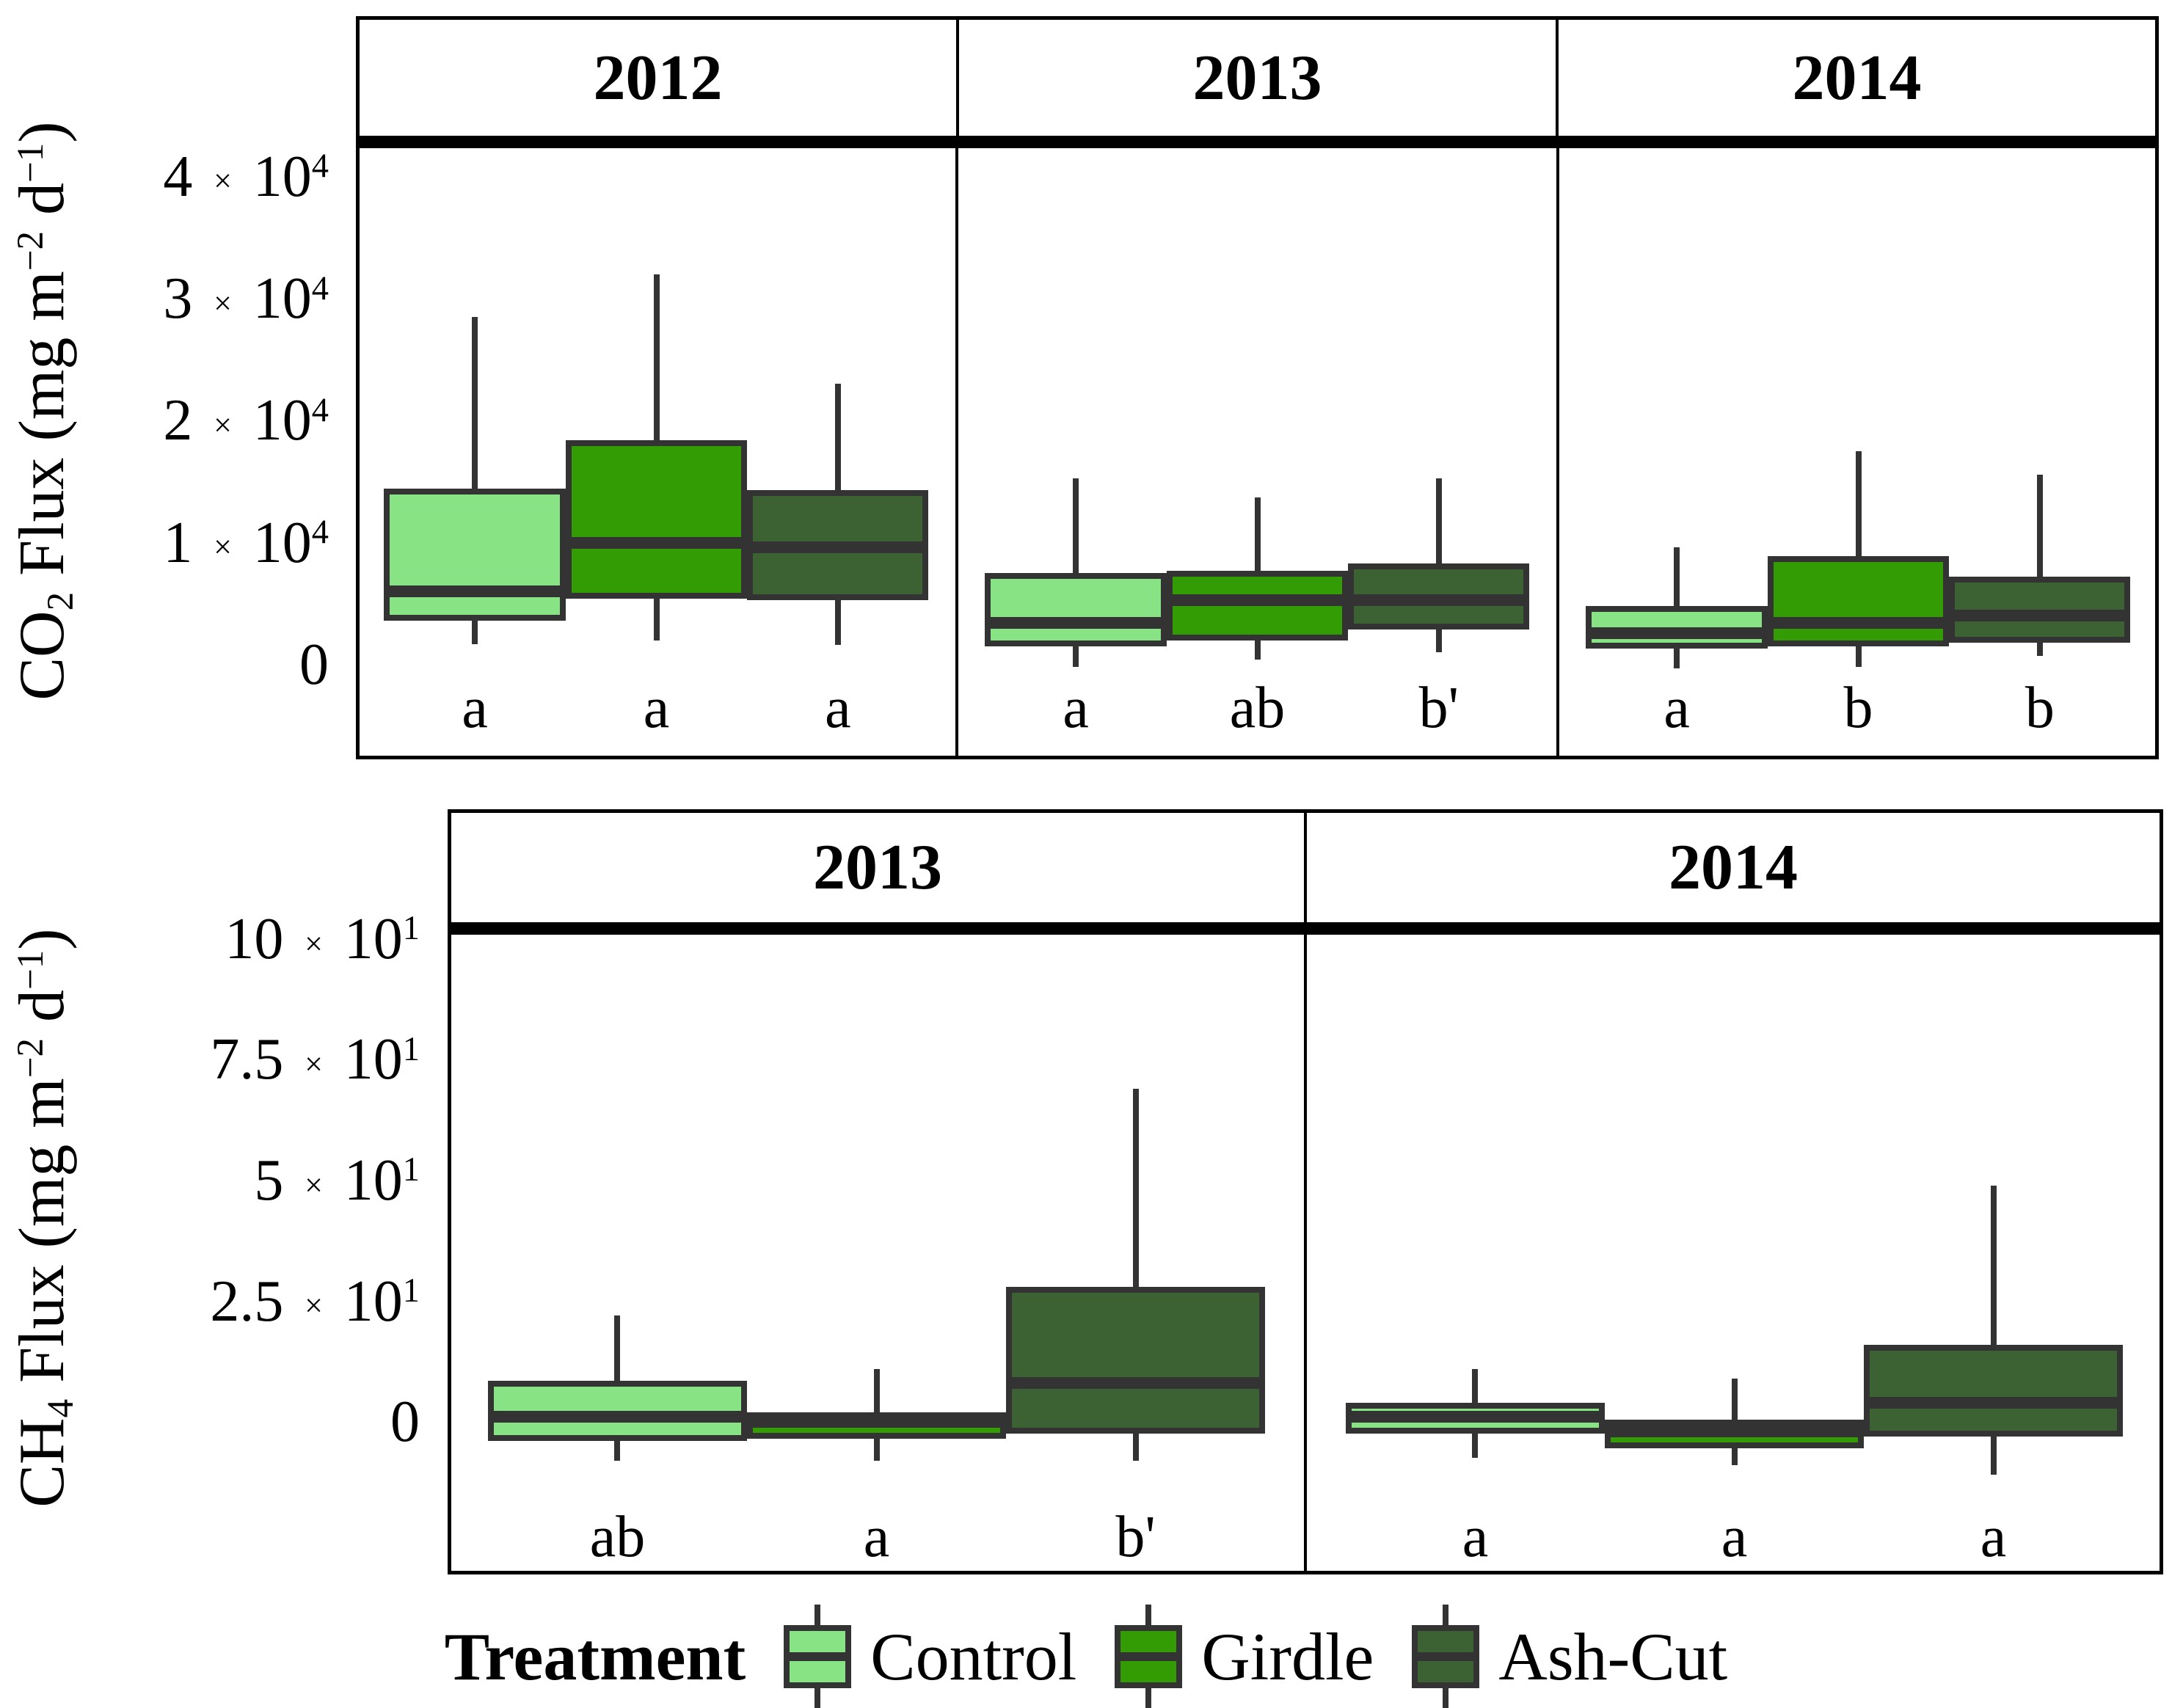 The image size is (2172, 1708). What do you see at coordinates (974, 1656) in the screenshot?
I see `legend-label-control: Control` at bounding box center [974, 1656].